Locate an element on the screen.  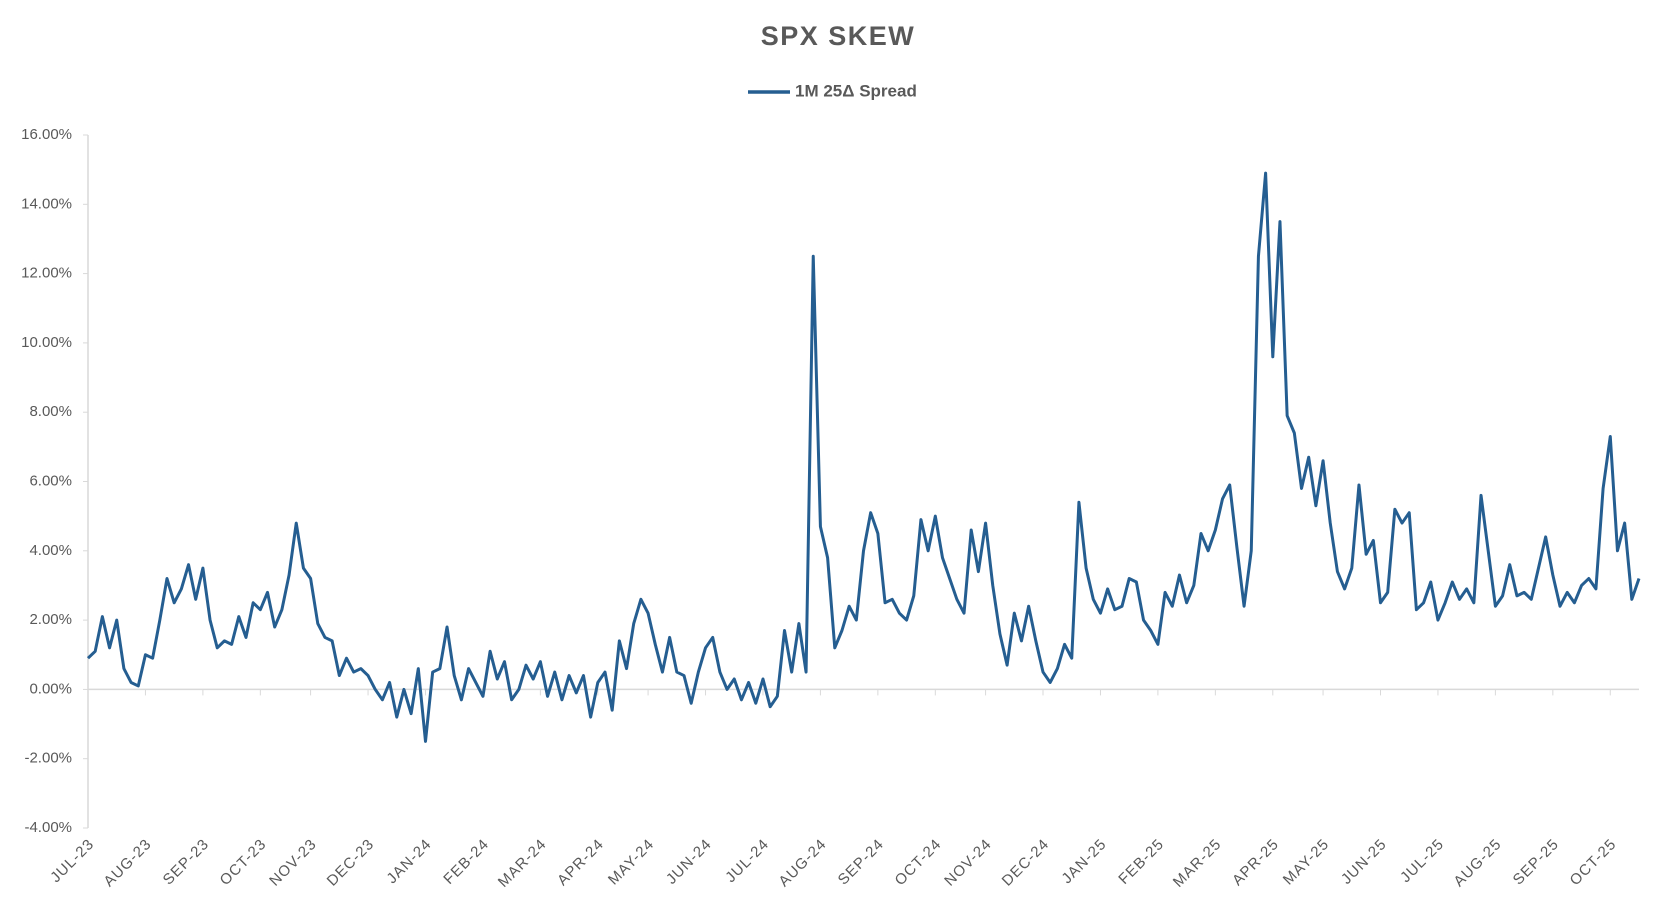
y-tick-label: 6.00% is located at coordinates (50, 480).